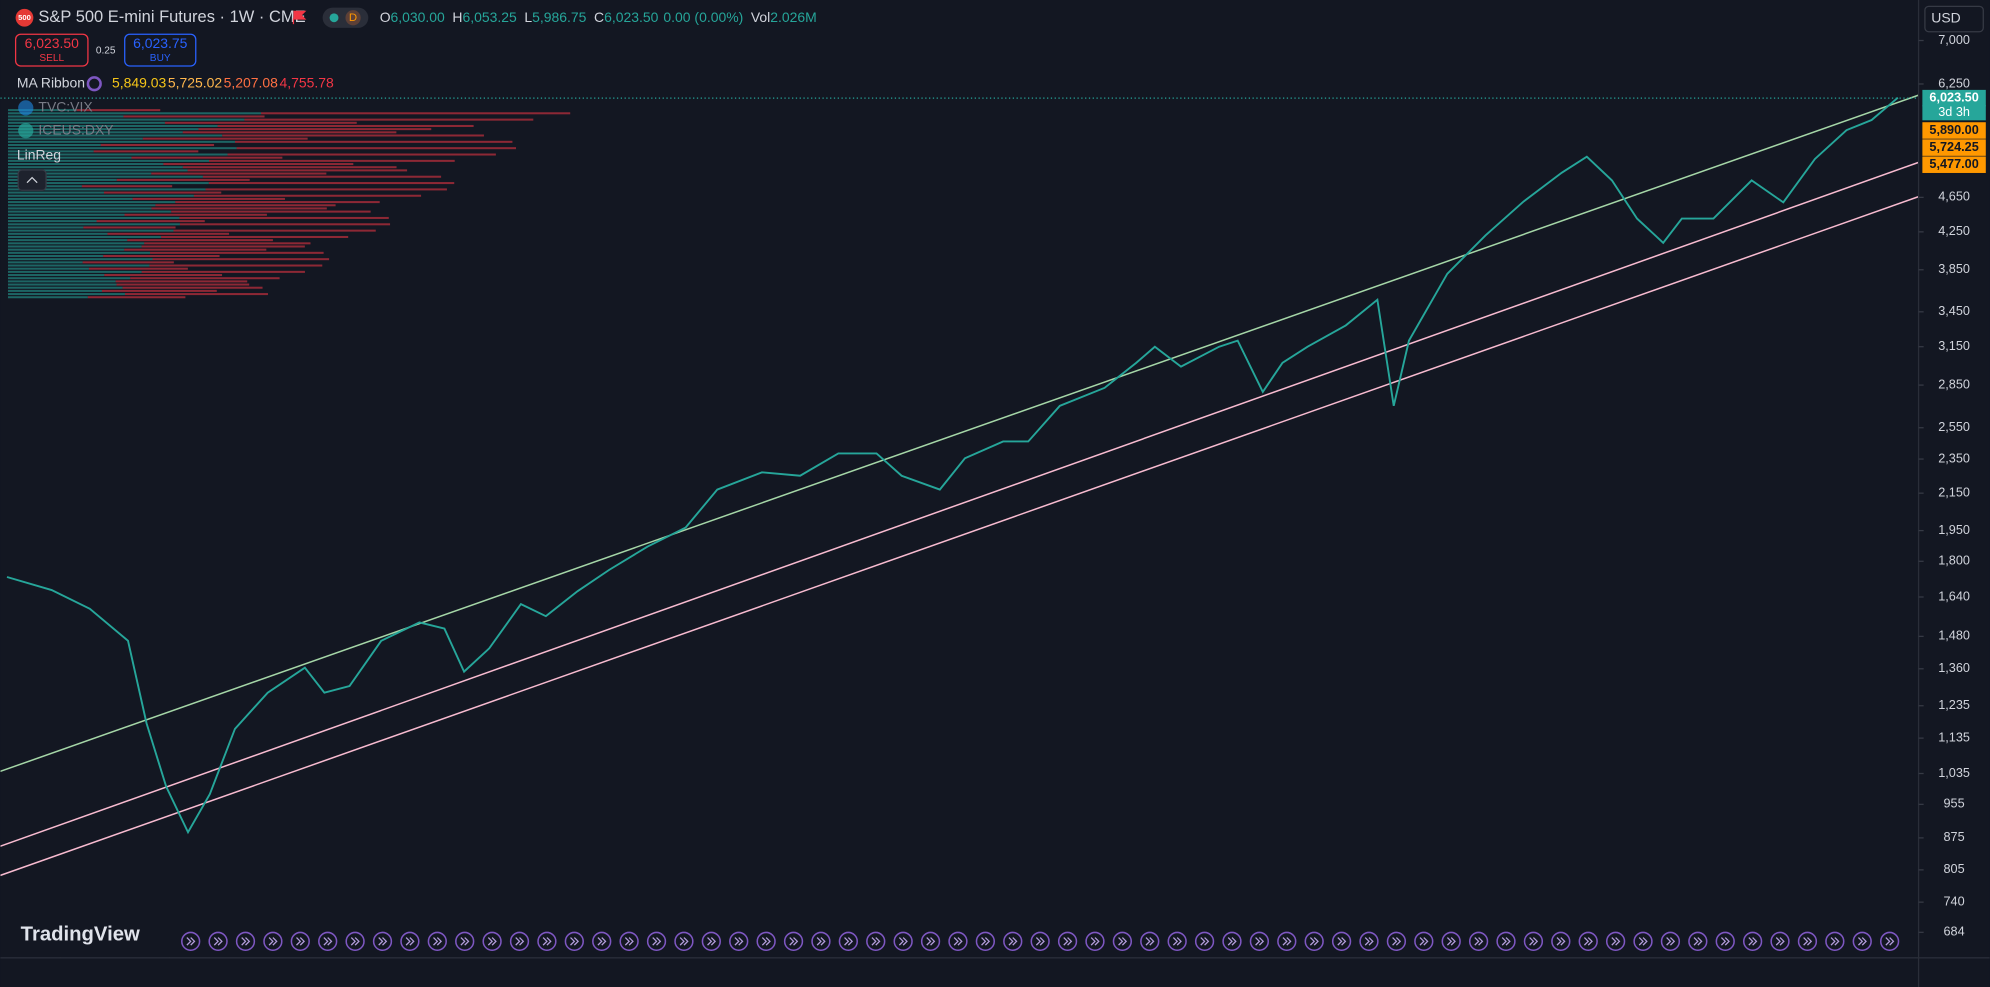 Image resolution: width=1990 pixels, height=987 pixels. What do you see at coordinates (793, 16) in the screenshot?
I see `volume: 2.026M` at bounding box center [793, 16].